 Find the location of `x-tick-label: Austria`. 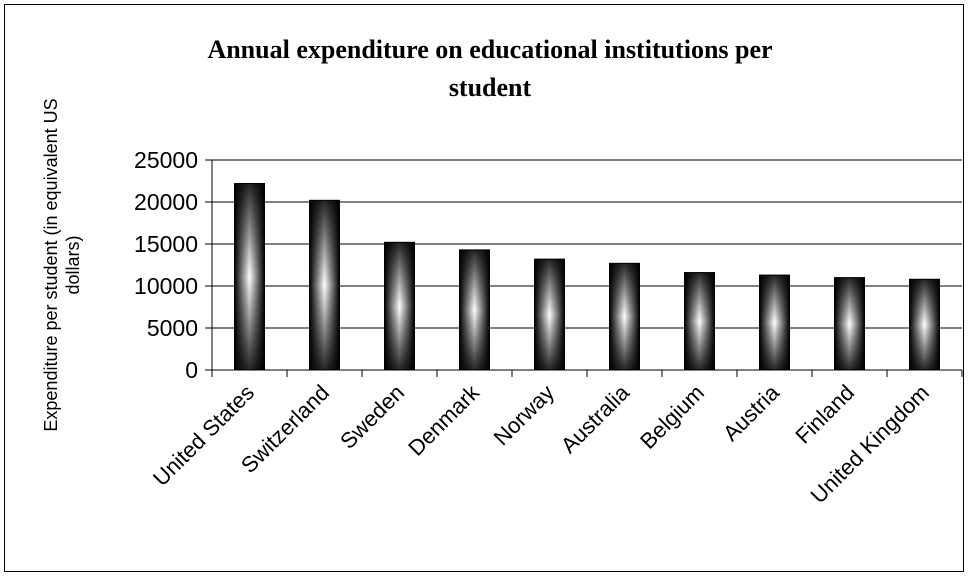

x-tick-label: Austria is located at coordinates (751, 412).